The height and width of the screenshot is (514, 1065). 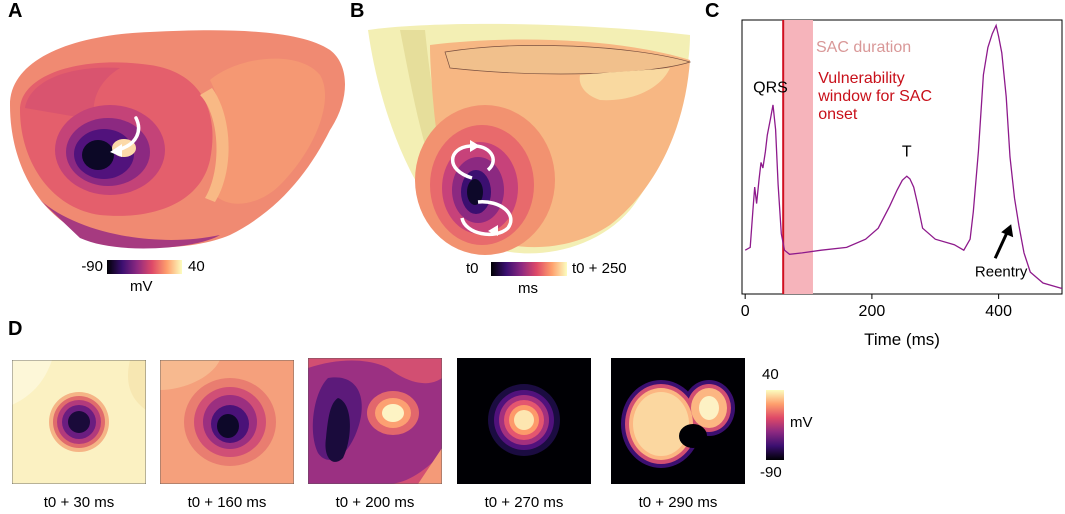 I want to click on snapshot-caption-5: t0 + 290 ms, so click(x=678, y=502).